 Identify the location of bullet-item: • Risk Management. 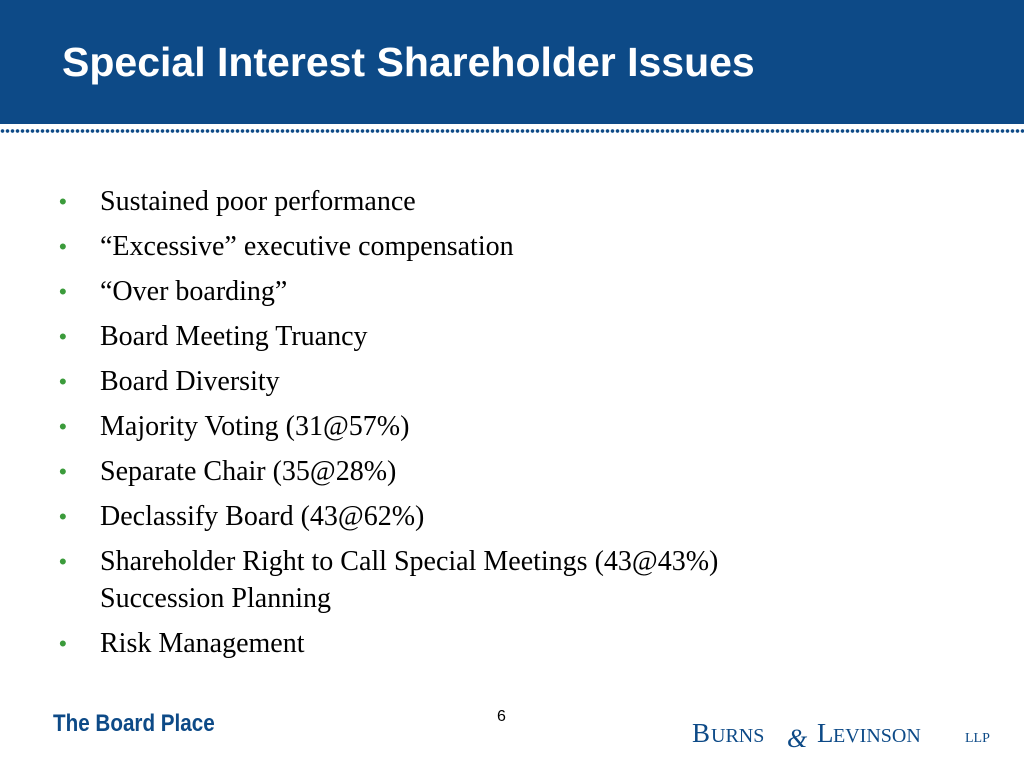
(359, 643).